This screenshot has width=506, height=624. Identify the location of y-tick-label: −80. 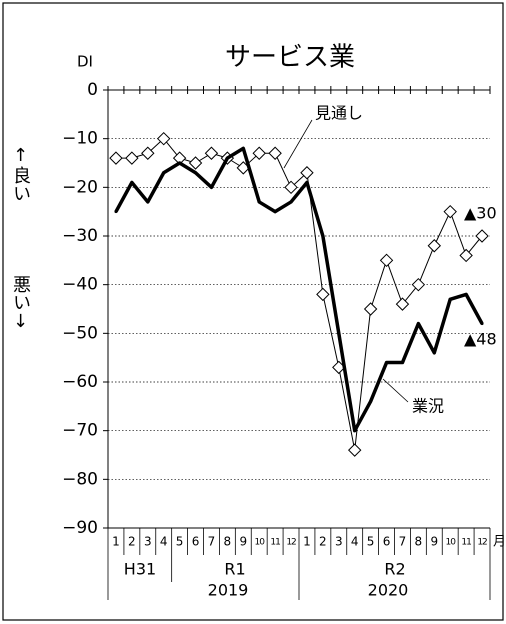
(80, 479).